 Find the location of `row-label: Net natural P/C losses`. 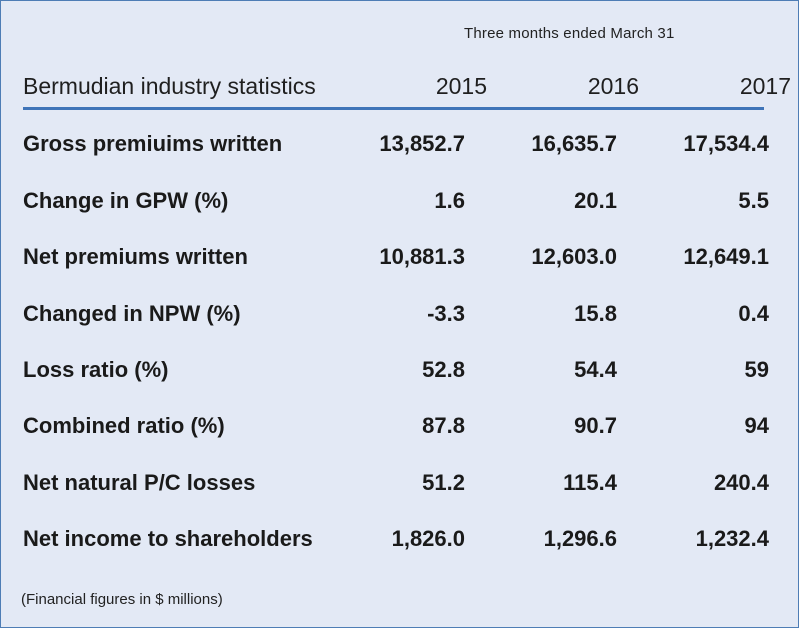

row-label: Net natural P/C losses is located at coordinates (139, 482).